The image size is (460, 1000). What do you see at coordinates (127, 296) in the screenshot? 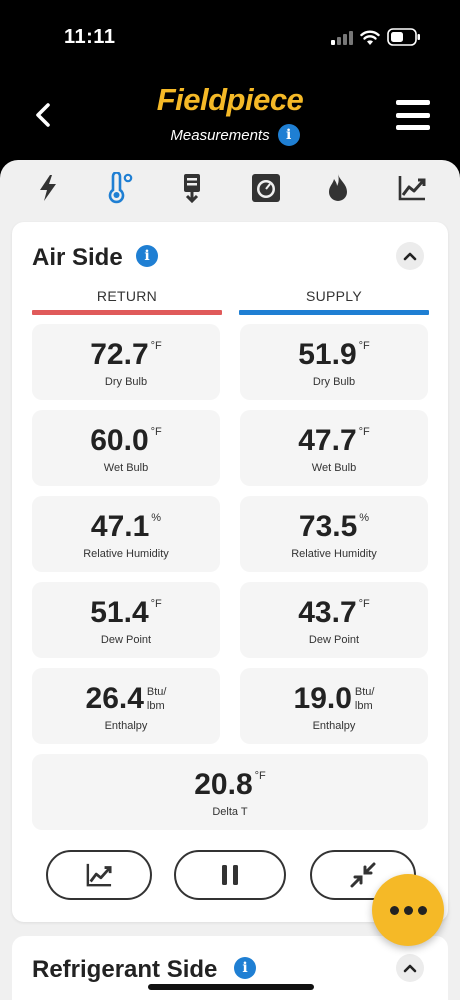
I see `return-column-header: RETURN` at bounding box center [127, 296].